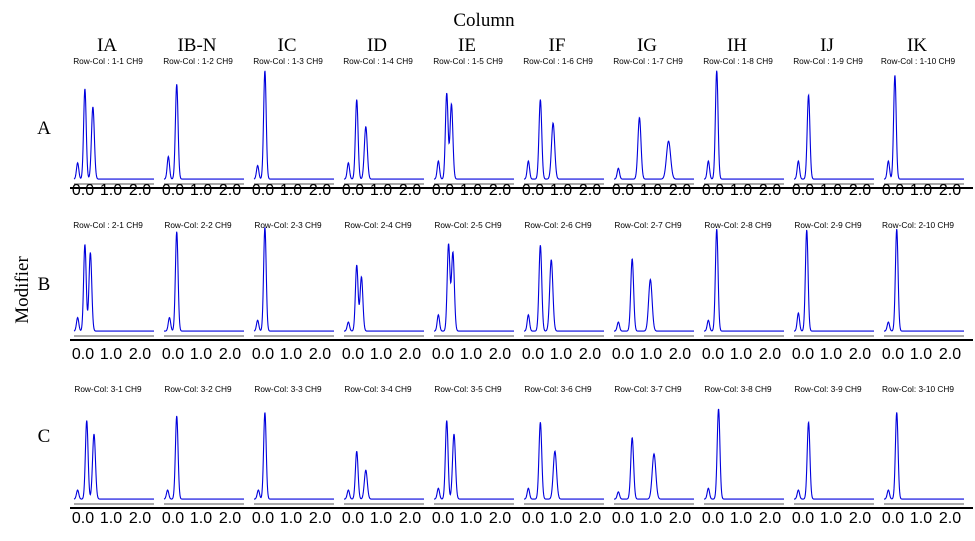  I want to click on chromatogram-panel: Row-Col: 3-3 CH9 0.0 1.0 2.0, so click(296, 455).